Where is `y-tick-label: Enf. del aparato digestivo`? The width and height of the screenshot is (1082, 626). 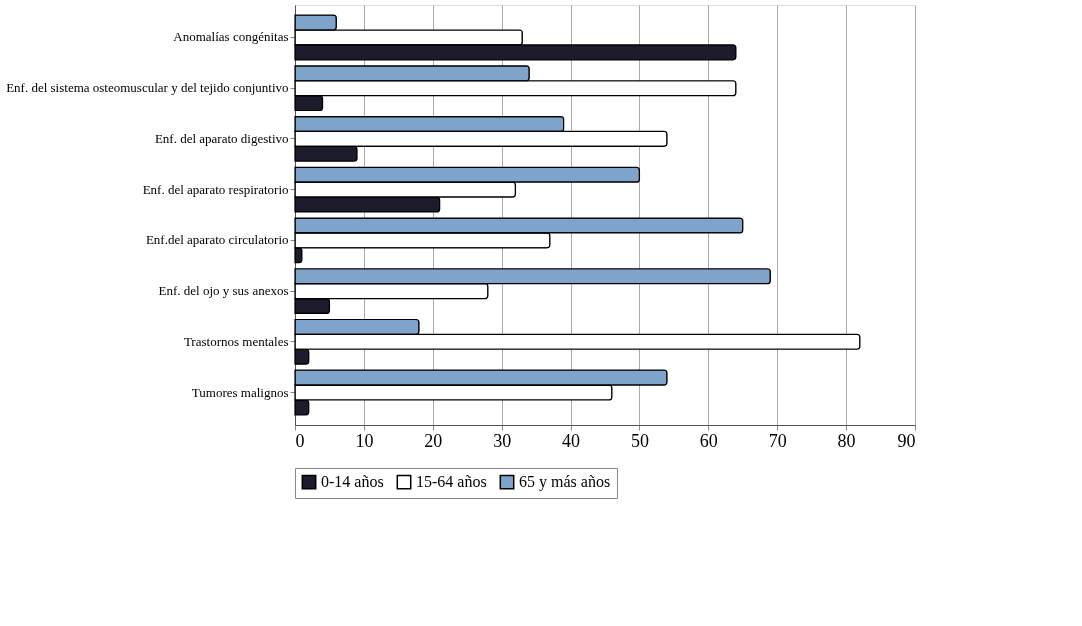
y-tick-label: Enf. del aparato digestivo is located at coordinates (221, 138).